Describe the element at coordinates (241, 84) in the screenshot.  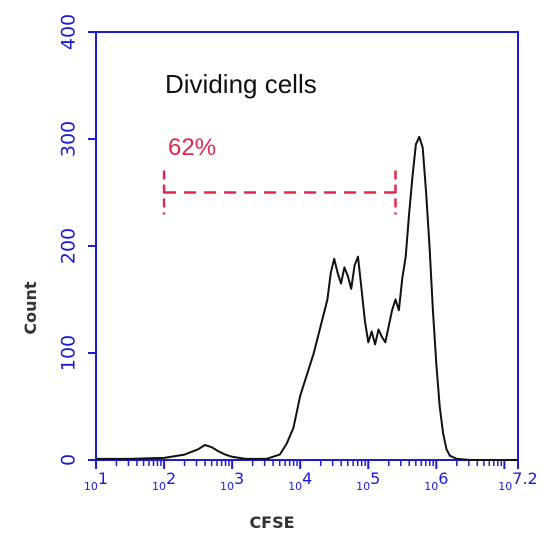
I see `dividing-cells-annotation: Dividing cells` at that location.